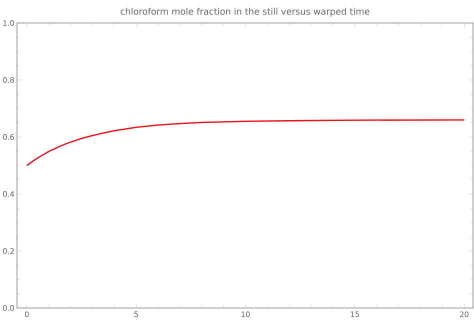 This screenshot has width=474, height=331. What do you see at coordinates (245, 12) in the screenshot?
I see `chart-title: chloroform mole fraction in the still versus warped time` at bounding box center [245, 12].